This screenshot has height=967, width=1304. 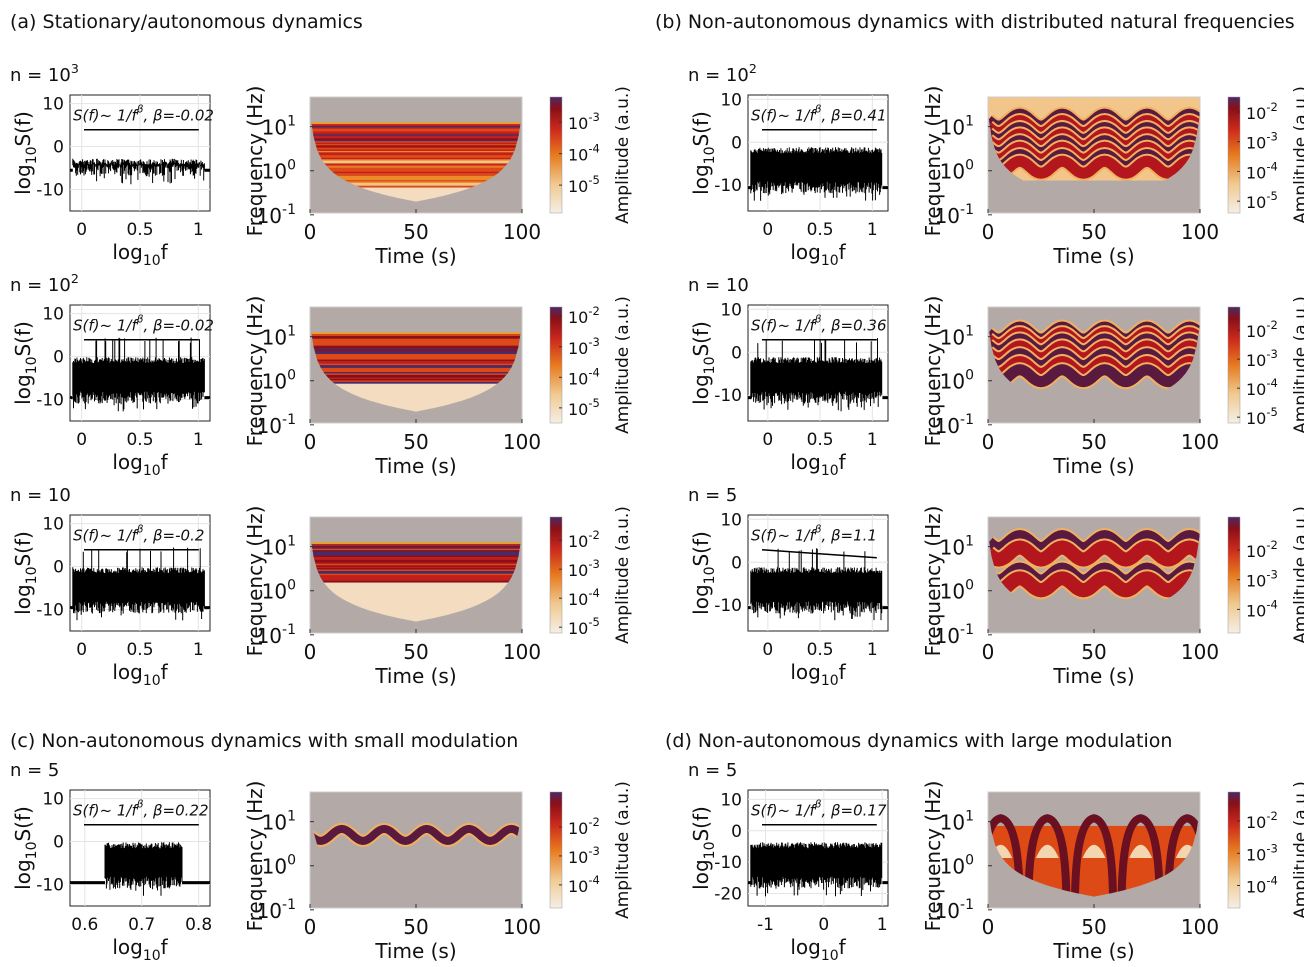 What do you see at coordinates (106, 326) in the screenshot?
I see `fit-annotation-text: S(f)~ 1/f` at bounding box center [106, 326].